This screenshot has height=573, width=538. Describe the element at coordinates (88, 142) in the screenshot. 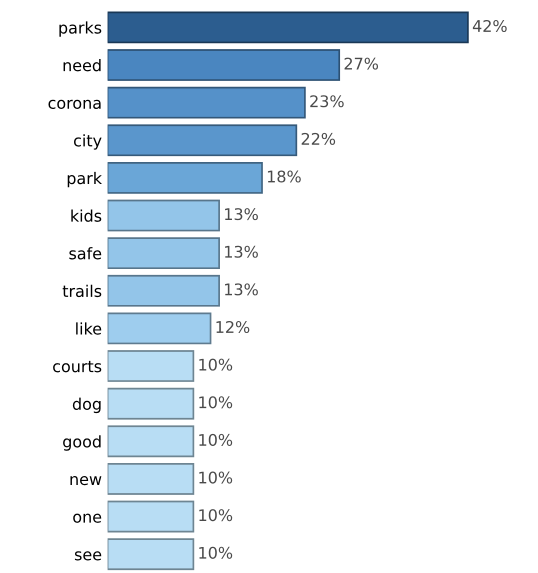

I see `y-tick-label: city` at that location.